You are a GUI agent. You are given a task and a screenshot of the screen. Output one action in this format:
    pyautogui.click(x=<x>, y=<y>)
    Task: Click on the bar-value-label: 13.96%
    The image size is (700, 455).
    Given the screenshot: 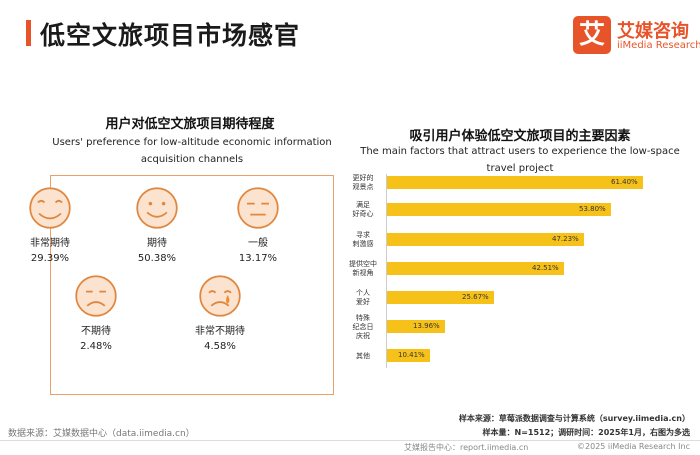 What is the action you would take?
    pyautogui.click(x=426, y=326)
    